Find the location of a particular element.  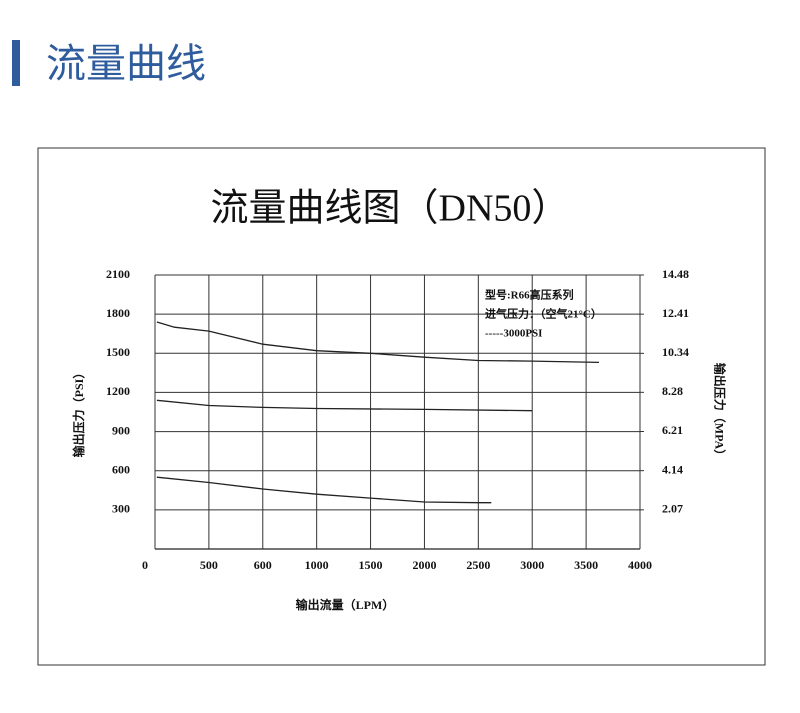

y2-axis-label: 输出压力（MPA） is located at coordinates (719, 412).